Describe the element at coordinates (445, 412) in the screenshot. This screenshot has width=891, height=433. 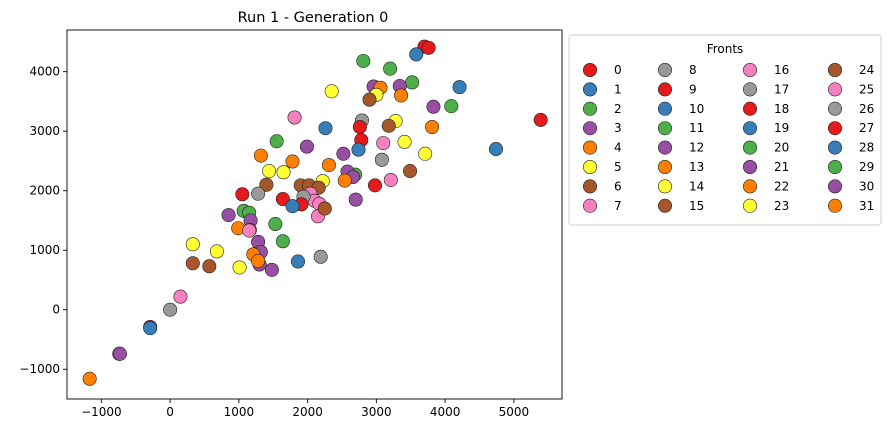
I see `x-tick-label: 4000` at that location.